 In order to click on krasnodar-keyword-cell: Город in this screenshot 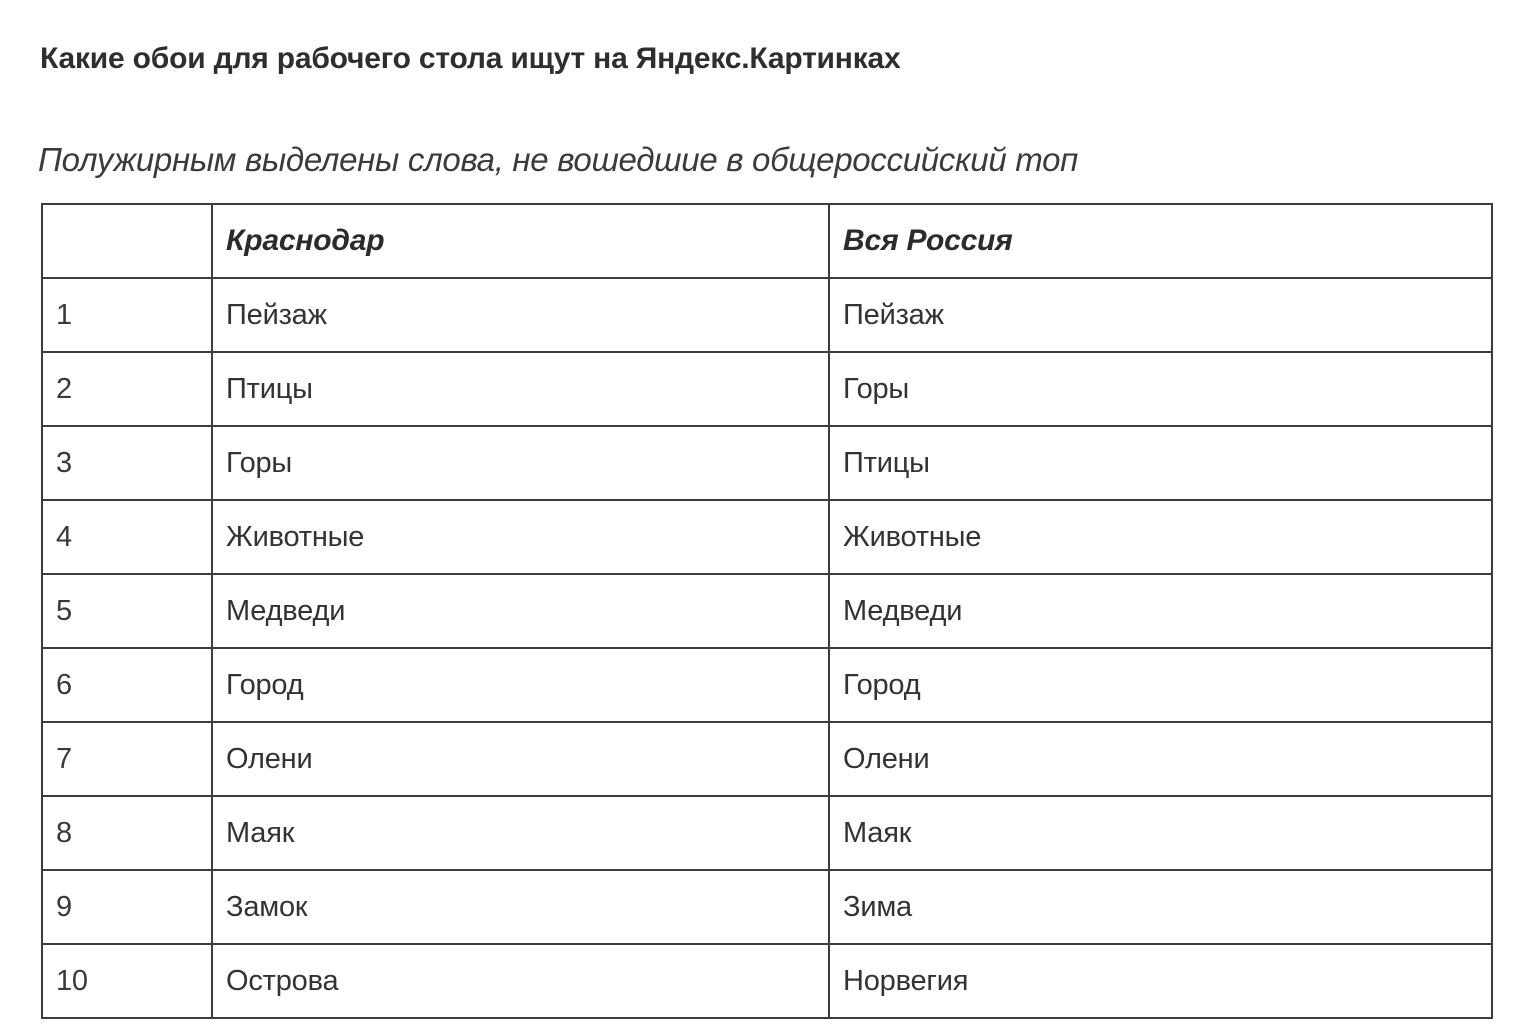, I will do `click(520, 685)`.